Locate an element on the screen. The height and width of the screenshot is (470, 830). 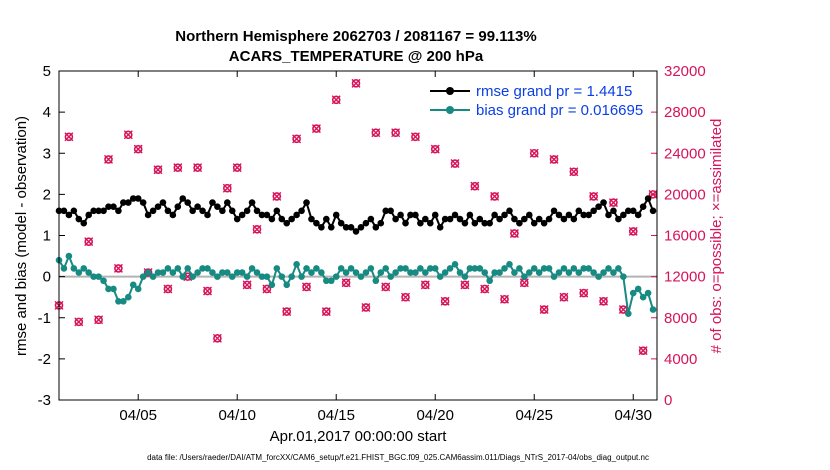
y2-tick-label-5: 20000 is located at coordinates (685, 194).